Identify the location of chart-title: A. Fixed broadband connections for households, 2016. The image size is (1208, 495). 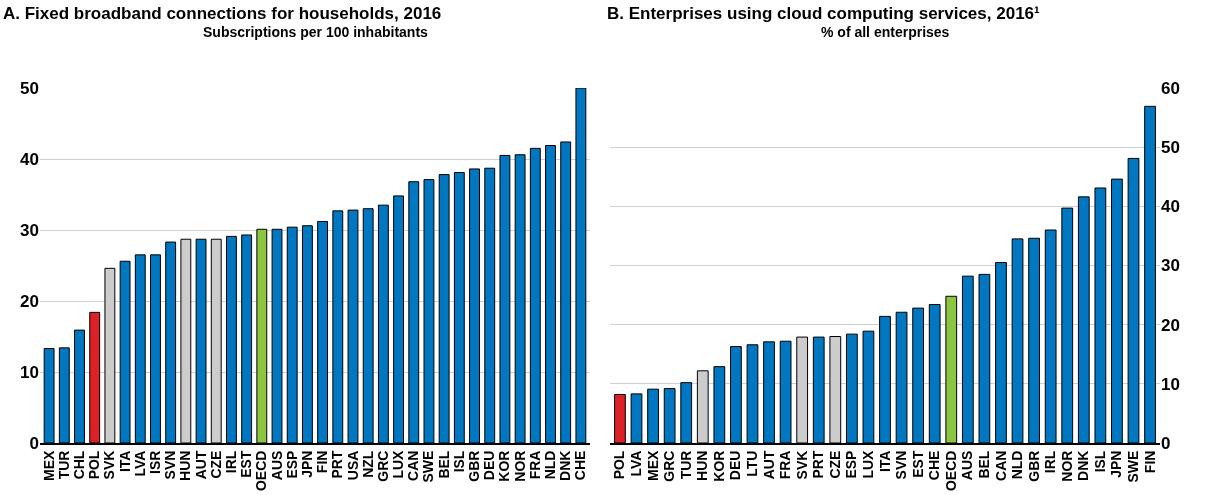
(222, 14).